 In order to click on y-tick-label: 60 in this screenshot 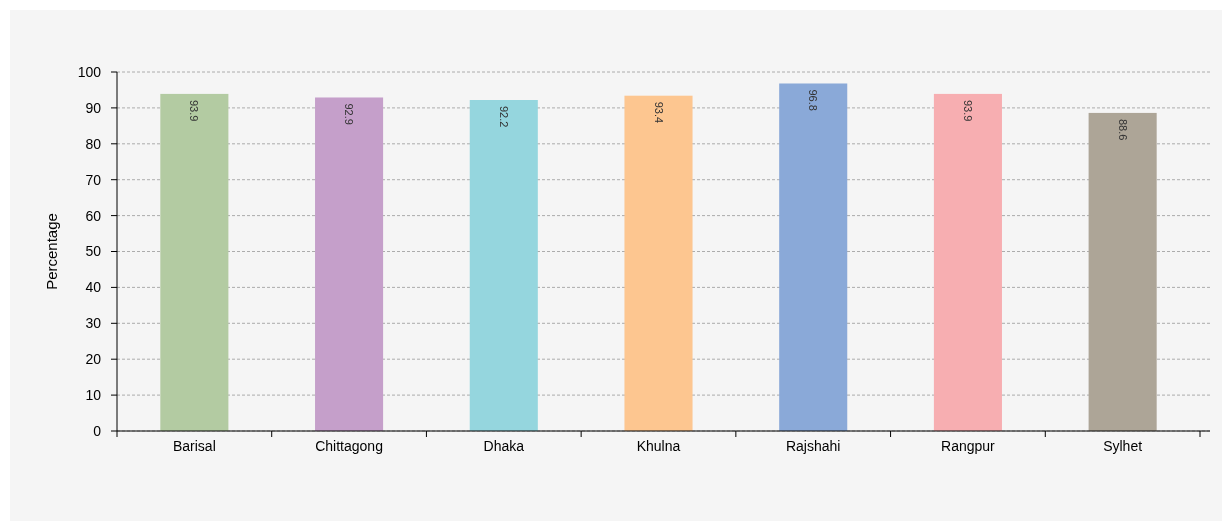, I will do `click(93, 215)`.